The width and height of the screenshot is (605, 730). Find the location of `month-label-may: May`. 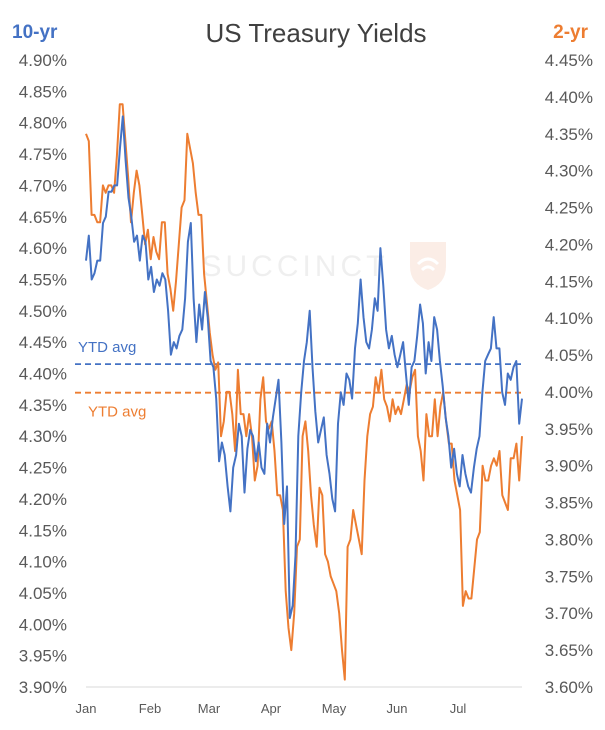

month-label-may: May is located at coordinates (334, 708).